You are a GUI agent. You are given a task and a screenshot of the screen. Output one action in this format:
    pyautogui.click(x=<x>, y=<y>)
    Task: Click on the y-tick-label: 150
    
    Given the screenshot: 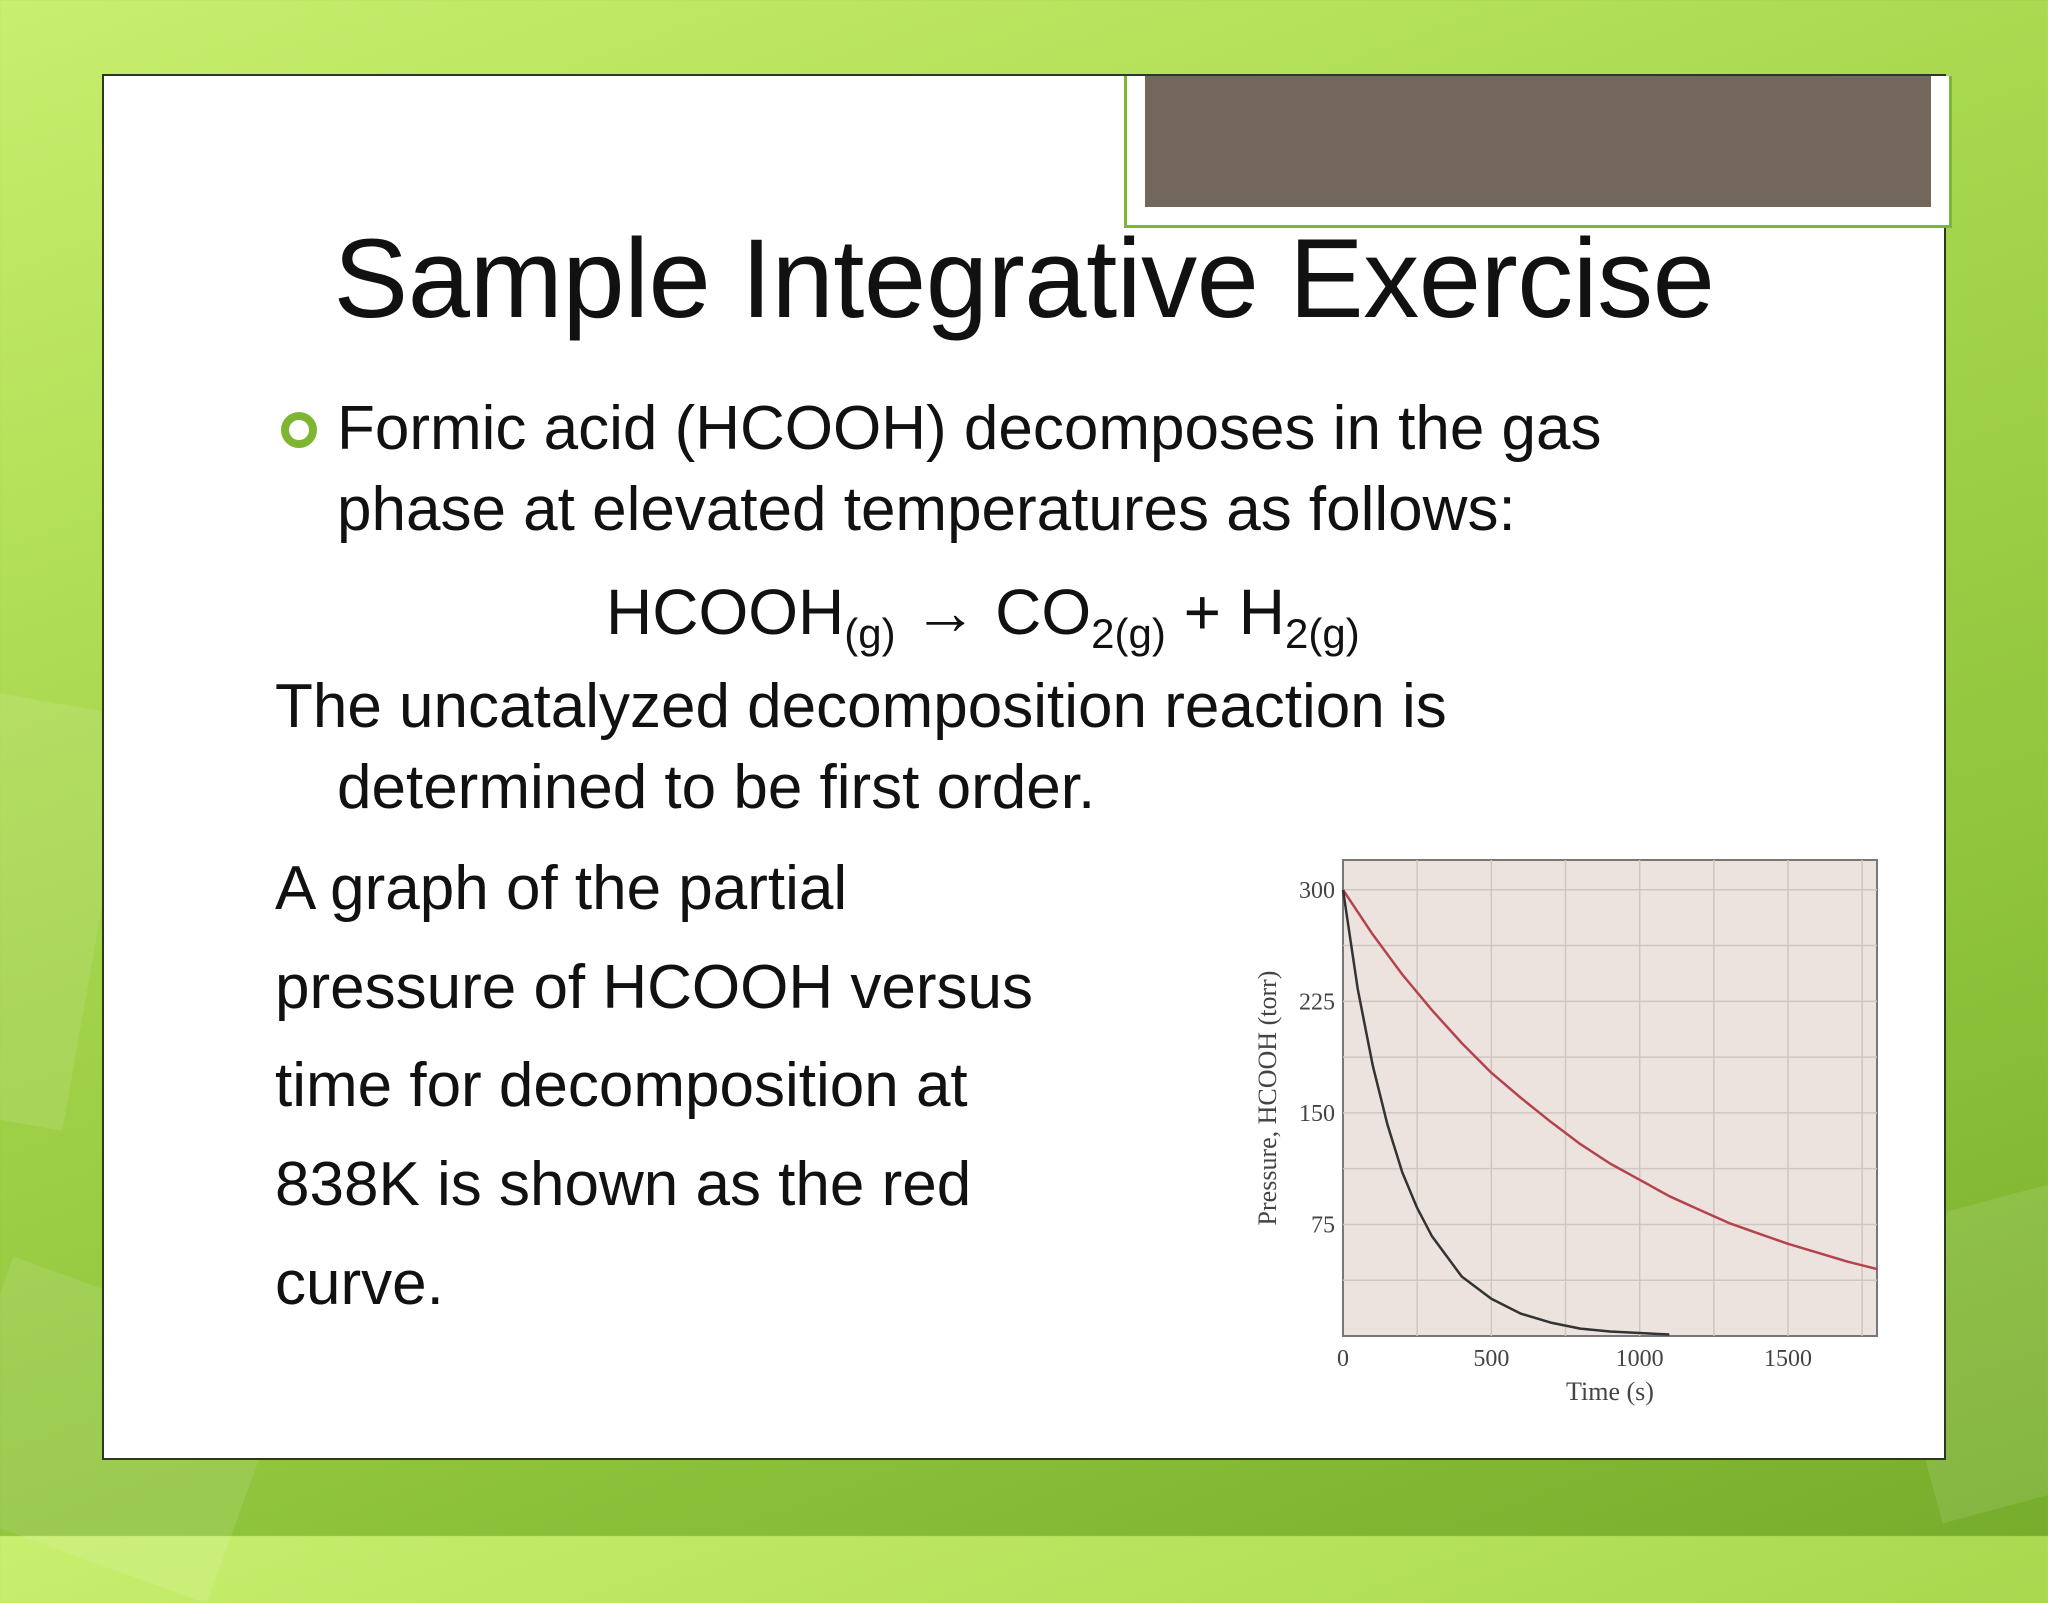 What is the action you would take?
    pyautogui.click(x=1317, y=1114)
    